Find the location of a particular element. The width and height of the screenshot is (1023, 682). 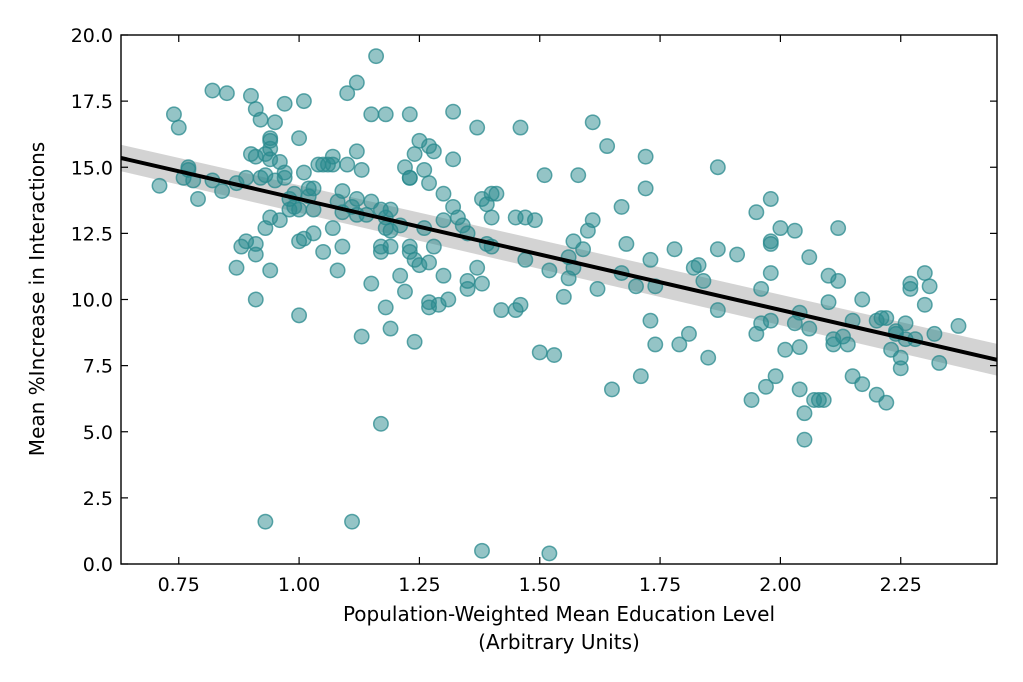

y-tick-label: 15.0 is located at coordinates (92, 168).